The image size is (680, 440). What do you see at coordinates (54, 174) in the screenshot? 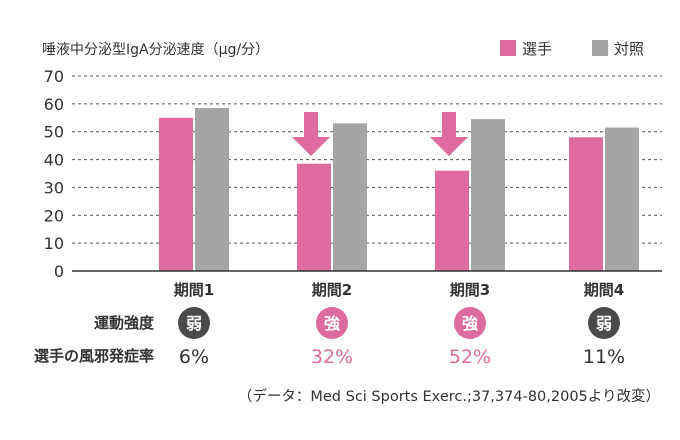
I see `y-axis-ticks: 0 10 20 30 40 50 60 70` at bounding box center [54, 174].